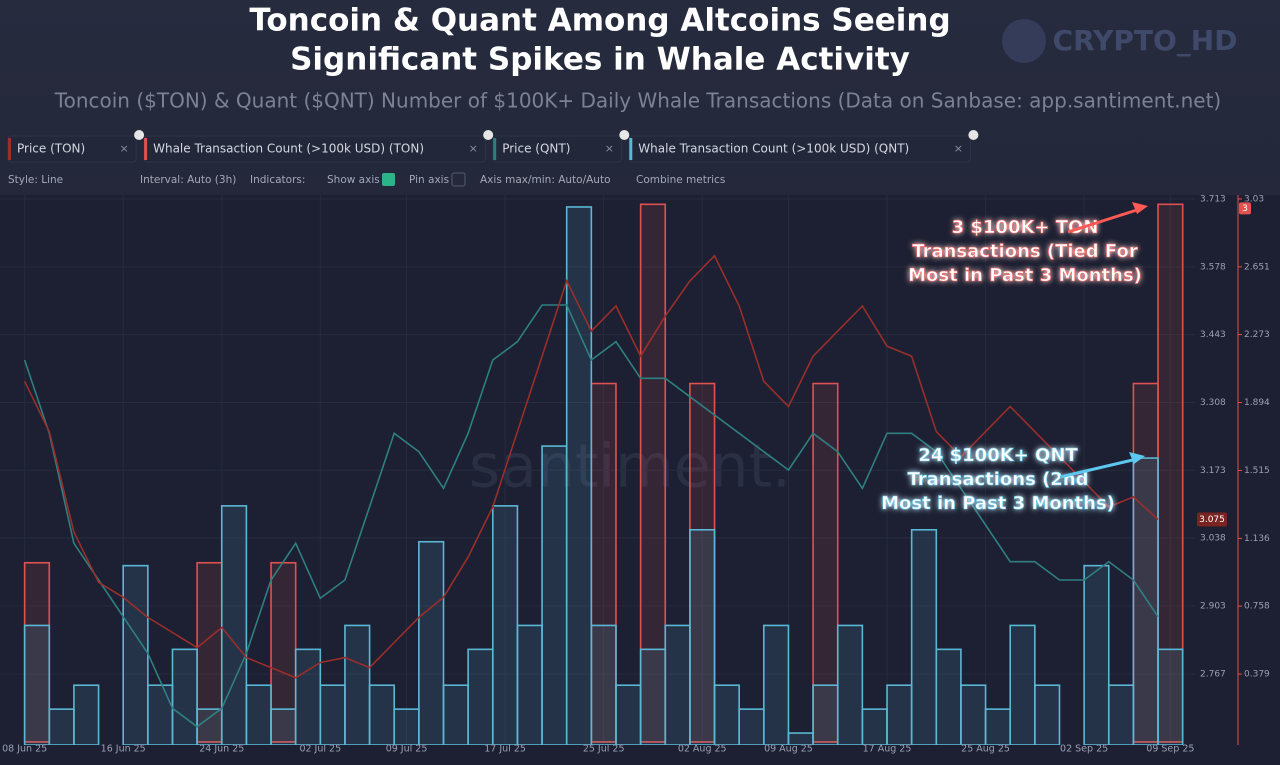  Describe the element at coordinates (1213, 675) in the screenshot. I see `y-tick-label: 2.767` at that location.